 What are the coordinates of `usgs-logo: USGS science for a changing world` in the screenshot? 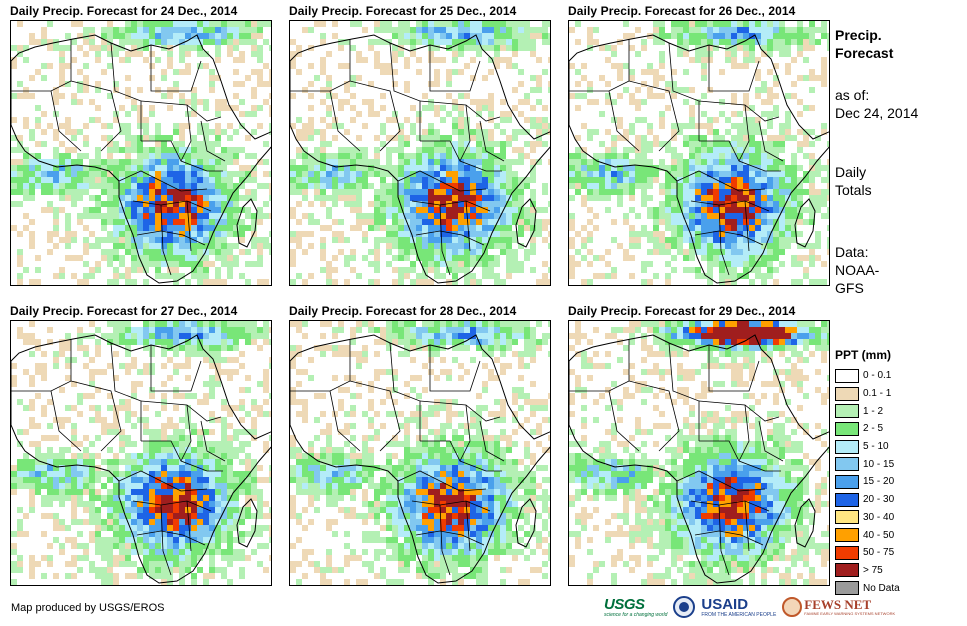 It's located at (635, 607).